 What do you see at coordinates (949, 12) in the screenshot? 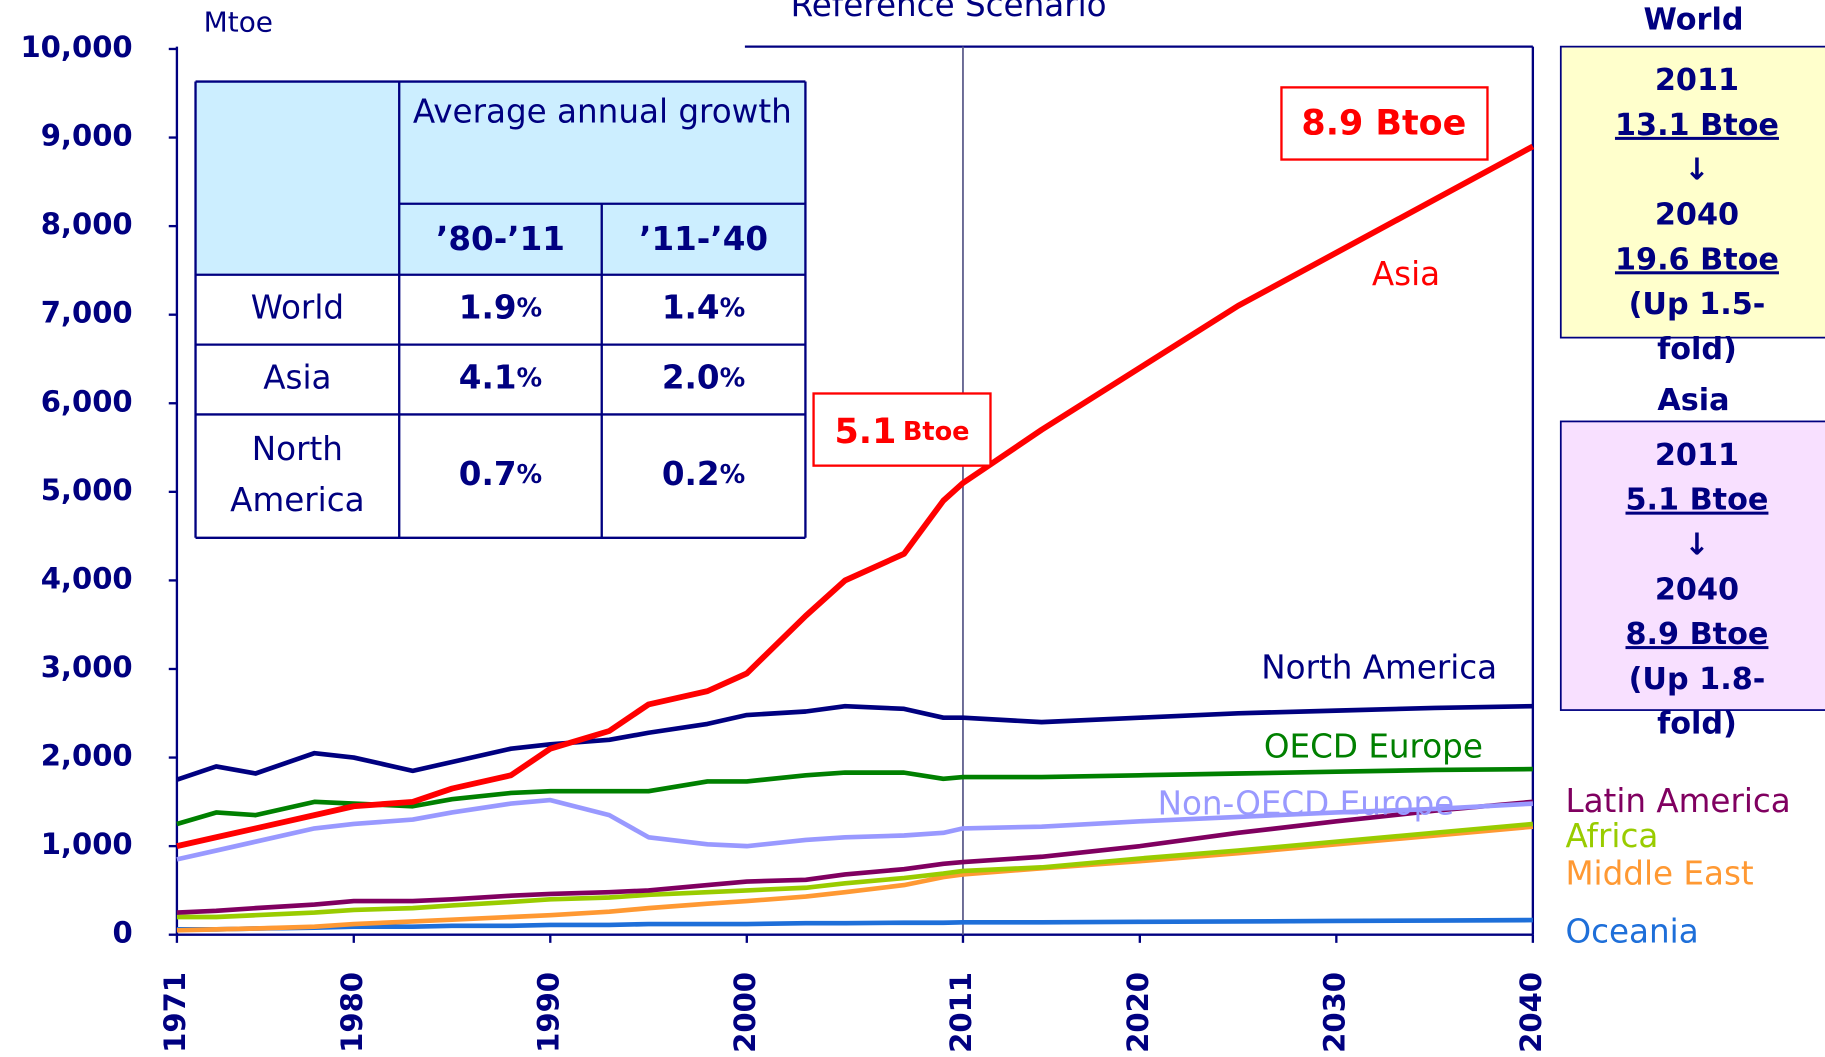
I see `chart-title: Reference Scenario` at bounding box center [949, 12].